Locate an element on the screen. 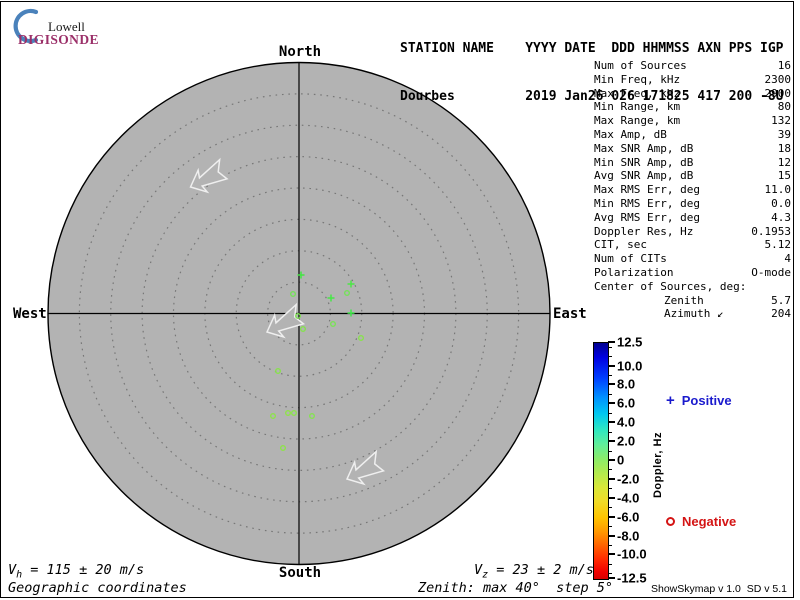 This screenshot has width=800, height=600. stats-row-value: 5.7 is located at coordinates (781, 300).